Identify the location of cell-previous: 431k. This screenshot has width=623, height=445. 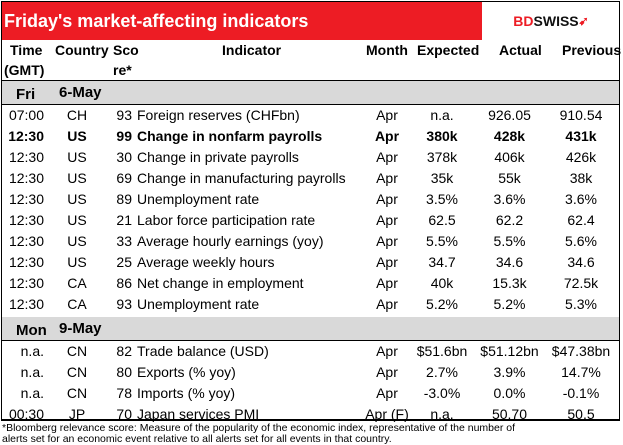
(581, 136).